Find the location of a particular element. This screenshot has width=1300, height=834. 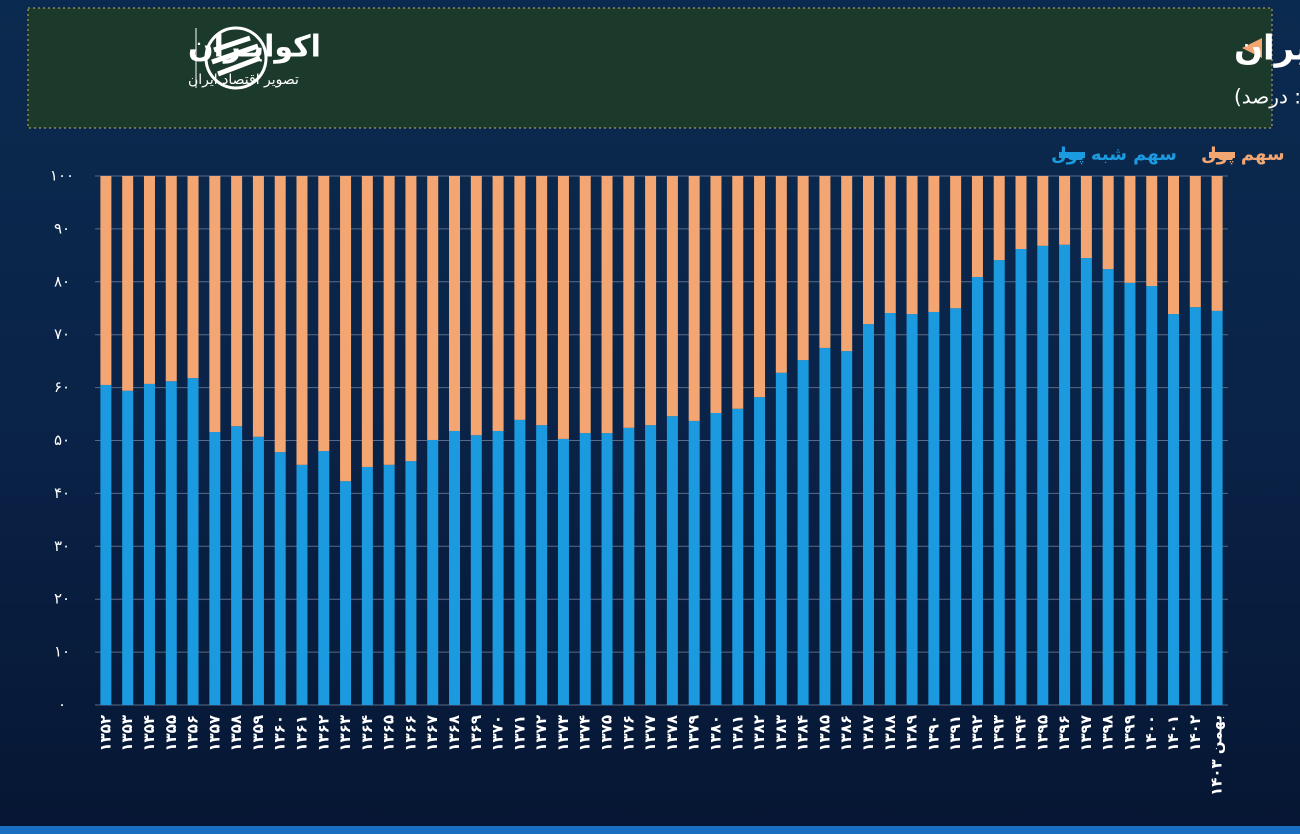

header-box is located at coordinates (650, 68).